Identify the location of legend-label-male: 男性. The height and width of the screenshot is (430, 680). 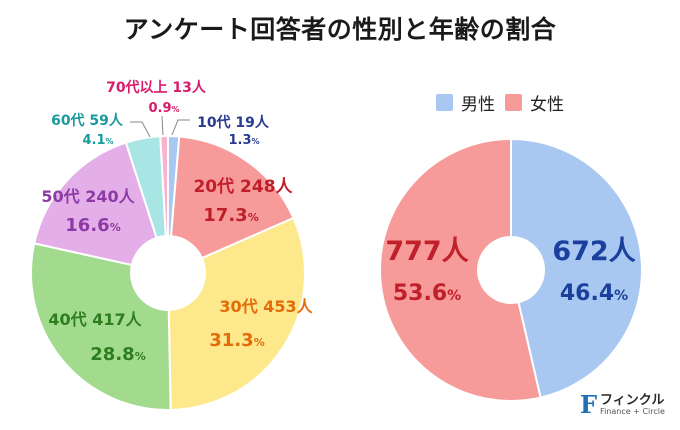
(478, 105).